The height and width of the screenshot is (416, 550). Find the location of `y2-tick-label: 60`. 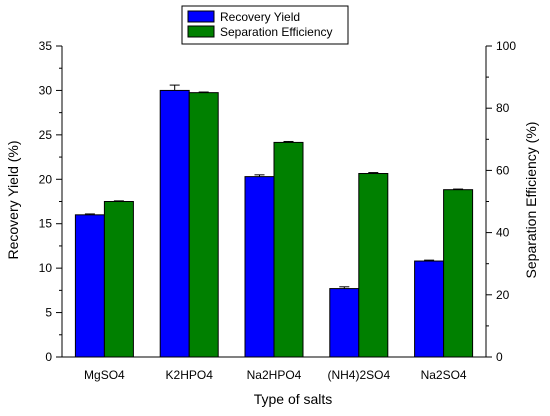

y2-tick-label: 60 is located at coordinates (503, 170).